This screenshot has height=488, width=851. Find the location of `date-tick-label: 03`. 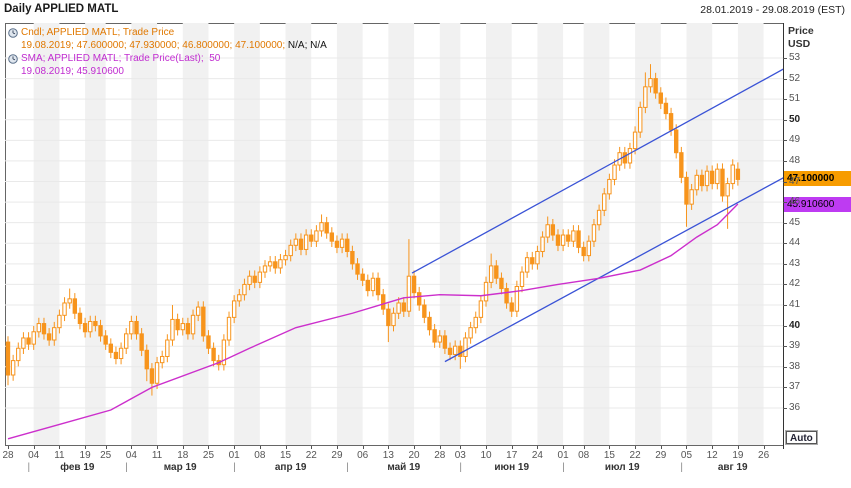

date-tick-label: 03 is located at coordinates (460, 455).